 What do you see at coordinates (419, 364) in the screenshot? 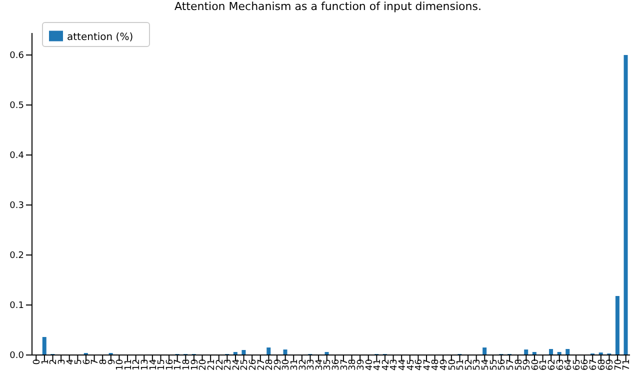
I see `x-tick-label: 46` at bounding box center [419, 364].